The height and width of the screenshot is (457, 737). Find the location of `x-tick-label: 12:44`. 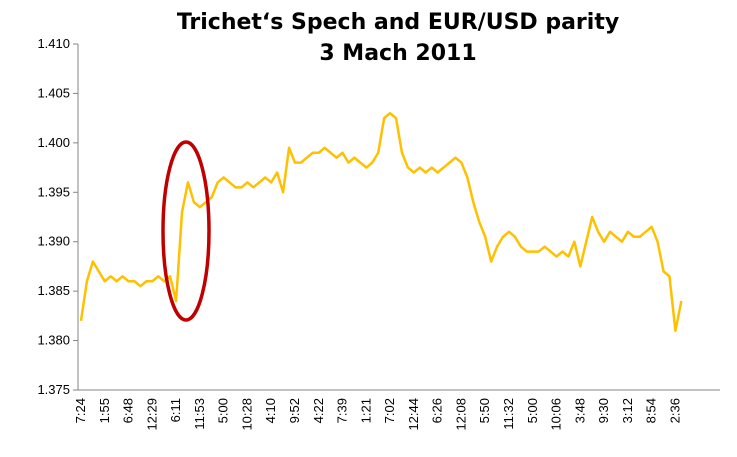

x-tick-label: 12:44 is located at coordinates (413, 414).